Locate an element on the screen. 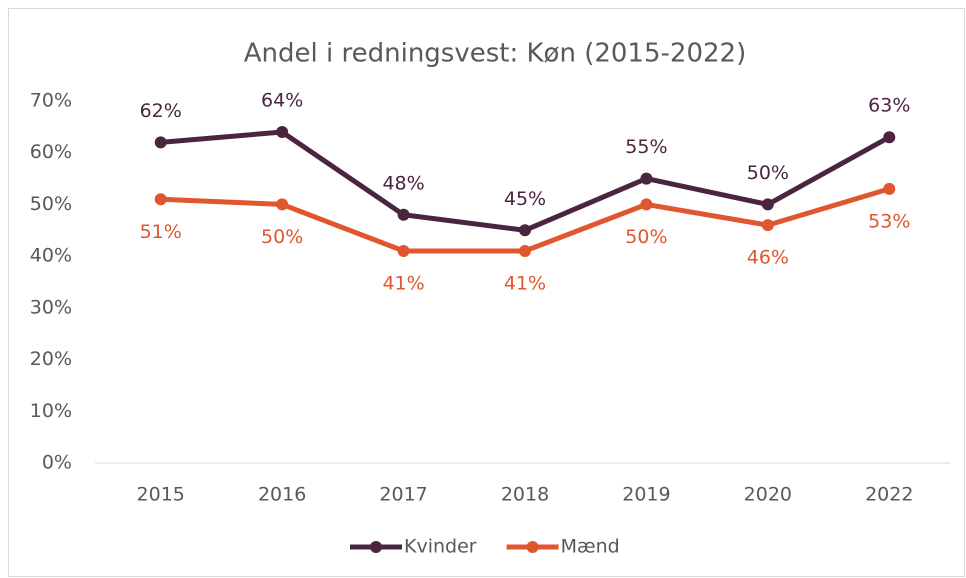 This screenshot has width=966, height=578. y-tick-label: 50% is located at coordinates (51, 204).